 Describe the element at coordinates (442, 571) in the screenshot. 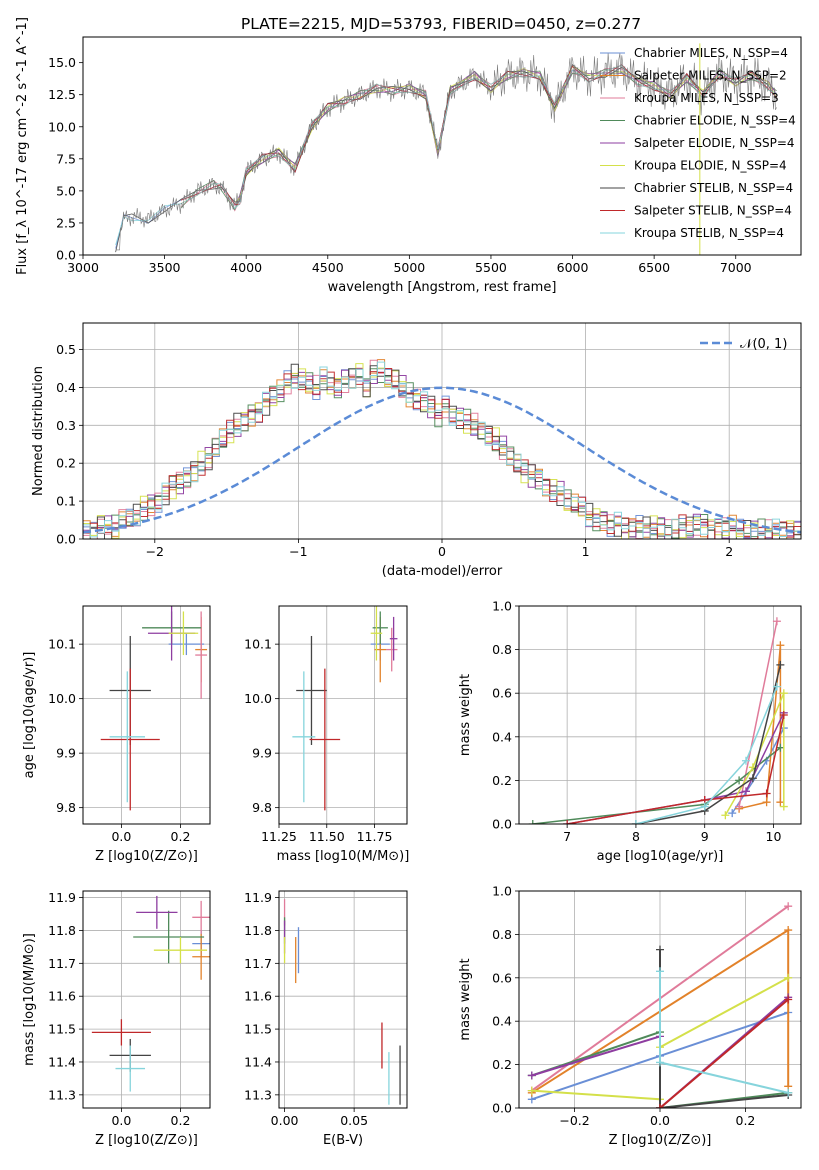

I see `x-axis-label: (data-model)/error` at that location.